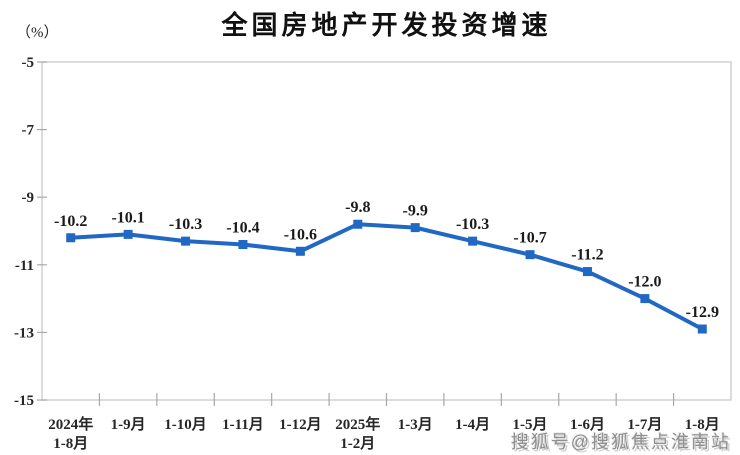 The width and height of the screenshot is (740, 455). What do you see at coordinates (702, 424) in the screenshot?
I see `x-axis-category-label: 1-8月` at bounding box center [702, 424].